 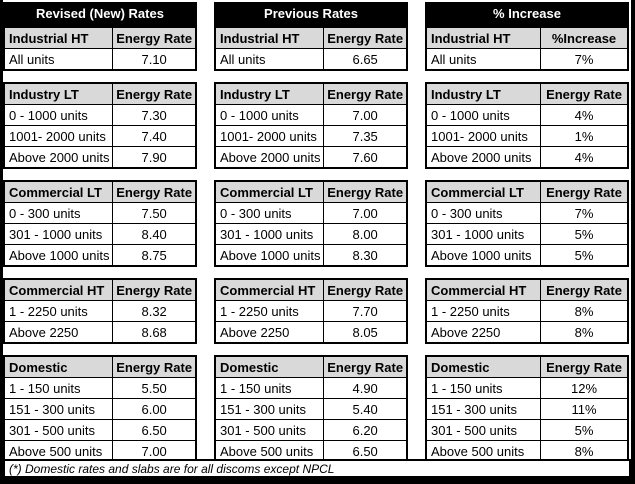 What do you see at coordinates (365, 136) in the screenshot?
I see `rate-value: 7.35` at bounding box center [365, 136].